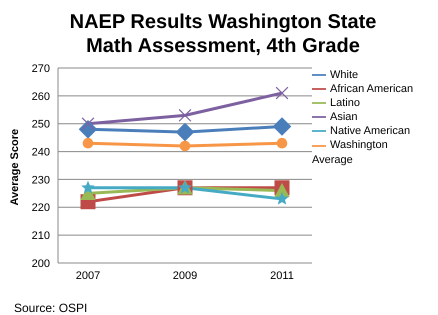 Image resolution: width=438 pixels, height=315 pixels. Describe the element at coordinates (41, 152) in the screenshot. I see `y-tick-label: 240` at that location.